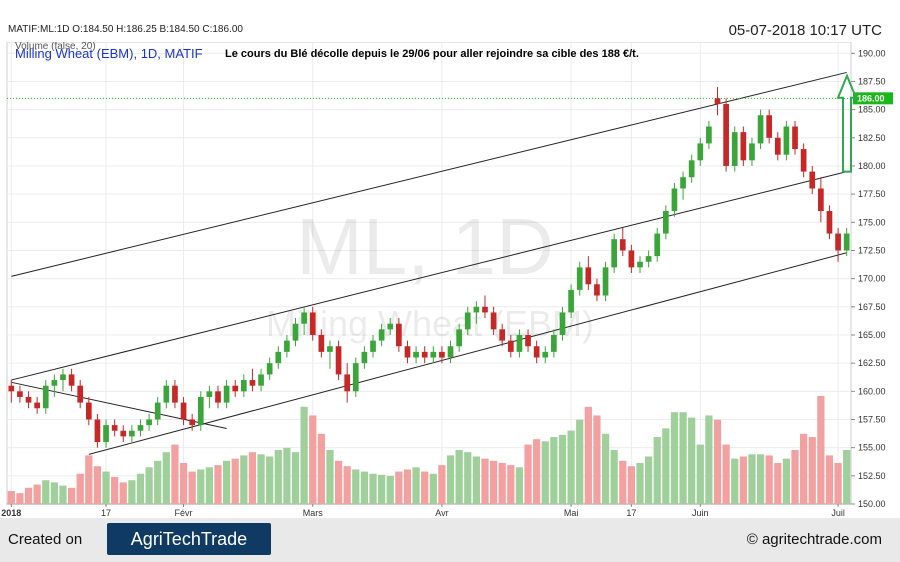  What do you see at coordinates (872, 81) in the screenshot?
I see `y-tick-label: 187.50` at bounding box center [872, 81].